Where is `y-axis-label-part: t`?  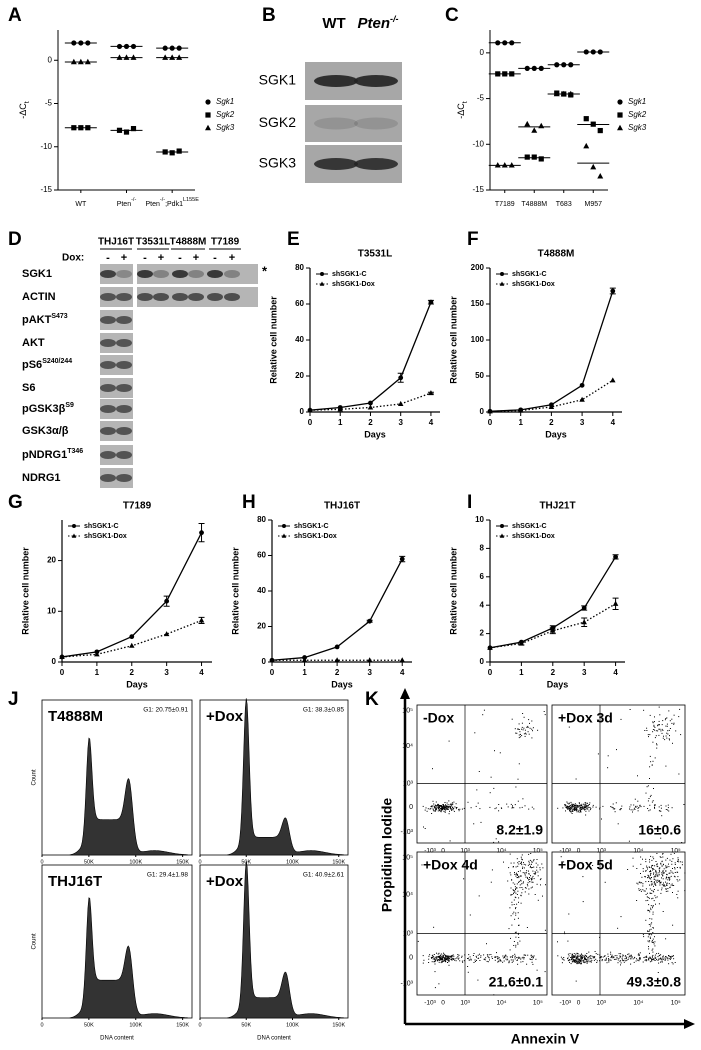
y-axis-label-part: t is located at coordinates (465, 102).